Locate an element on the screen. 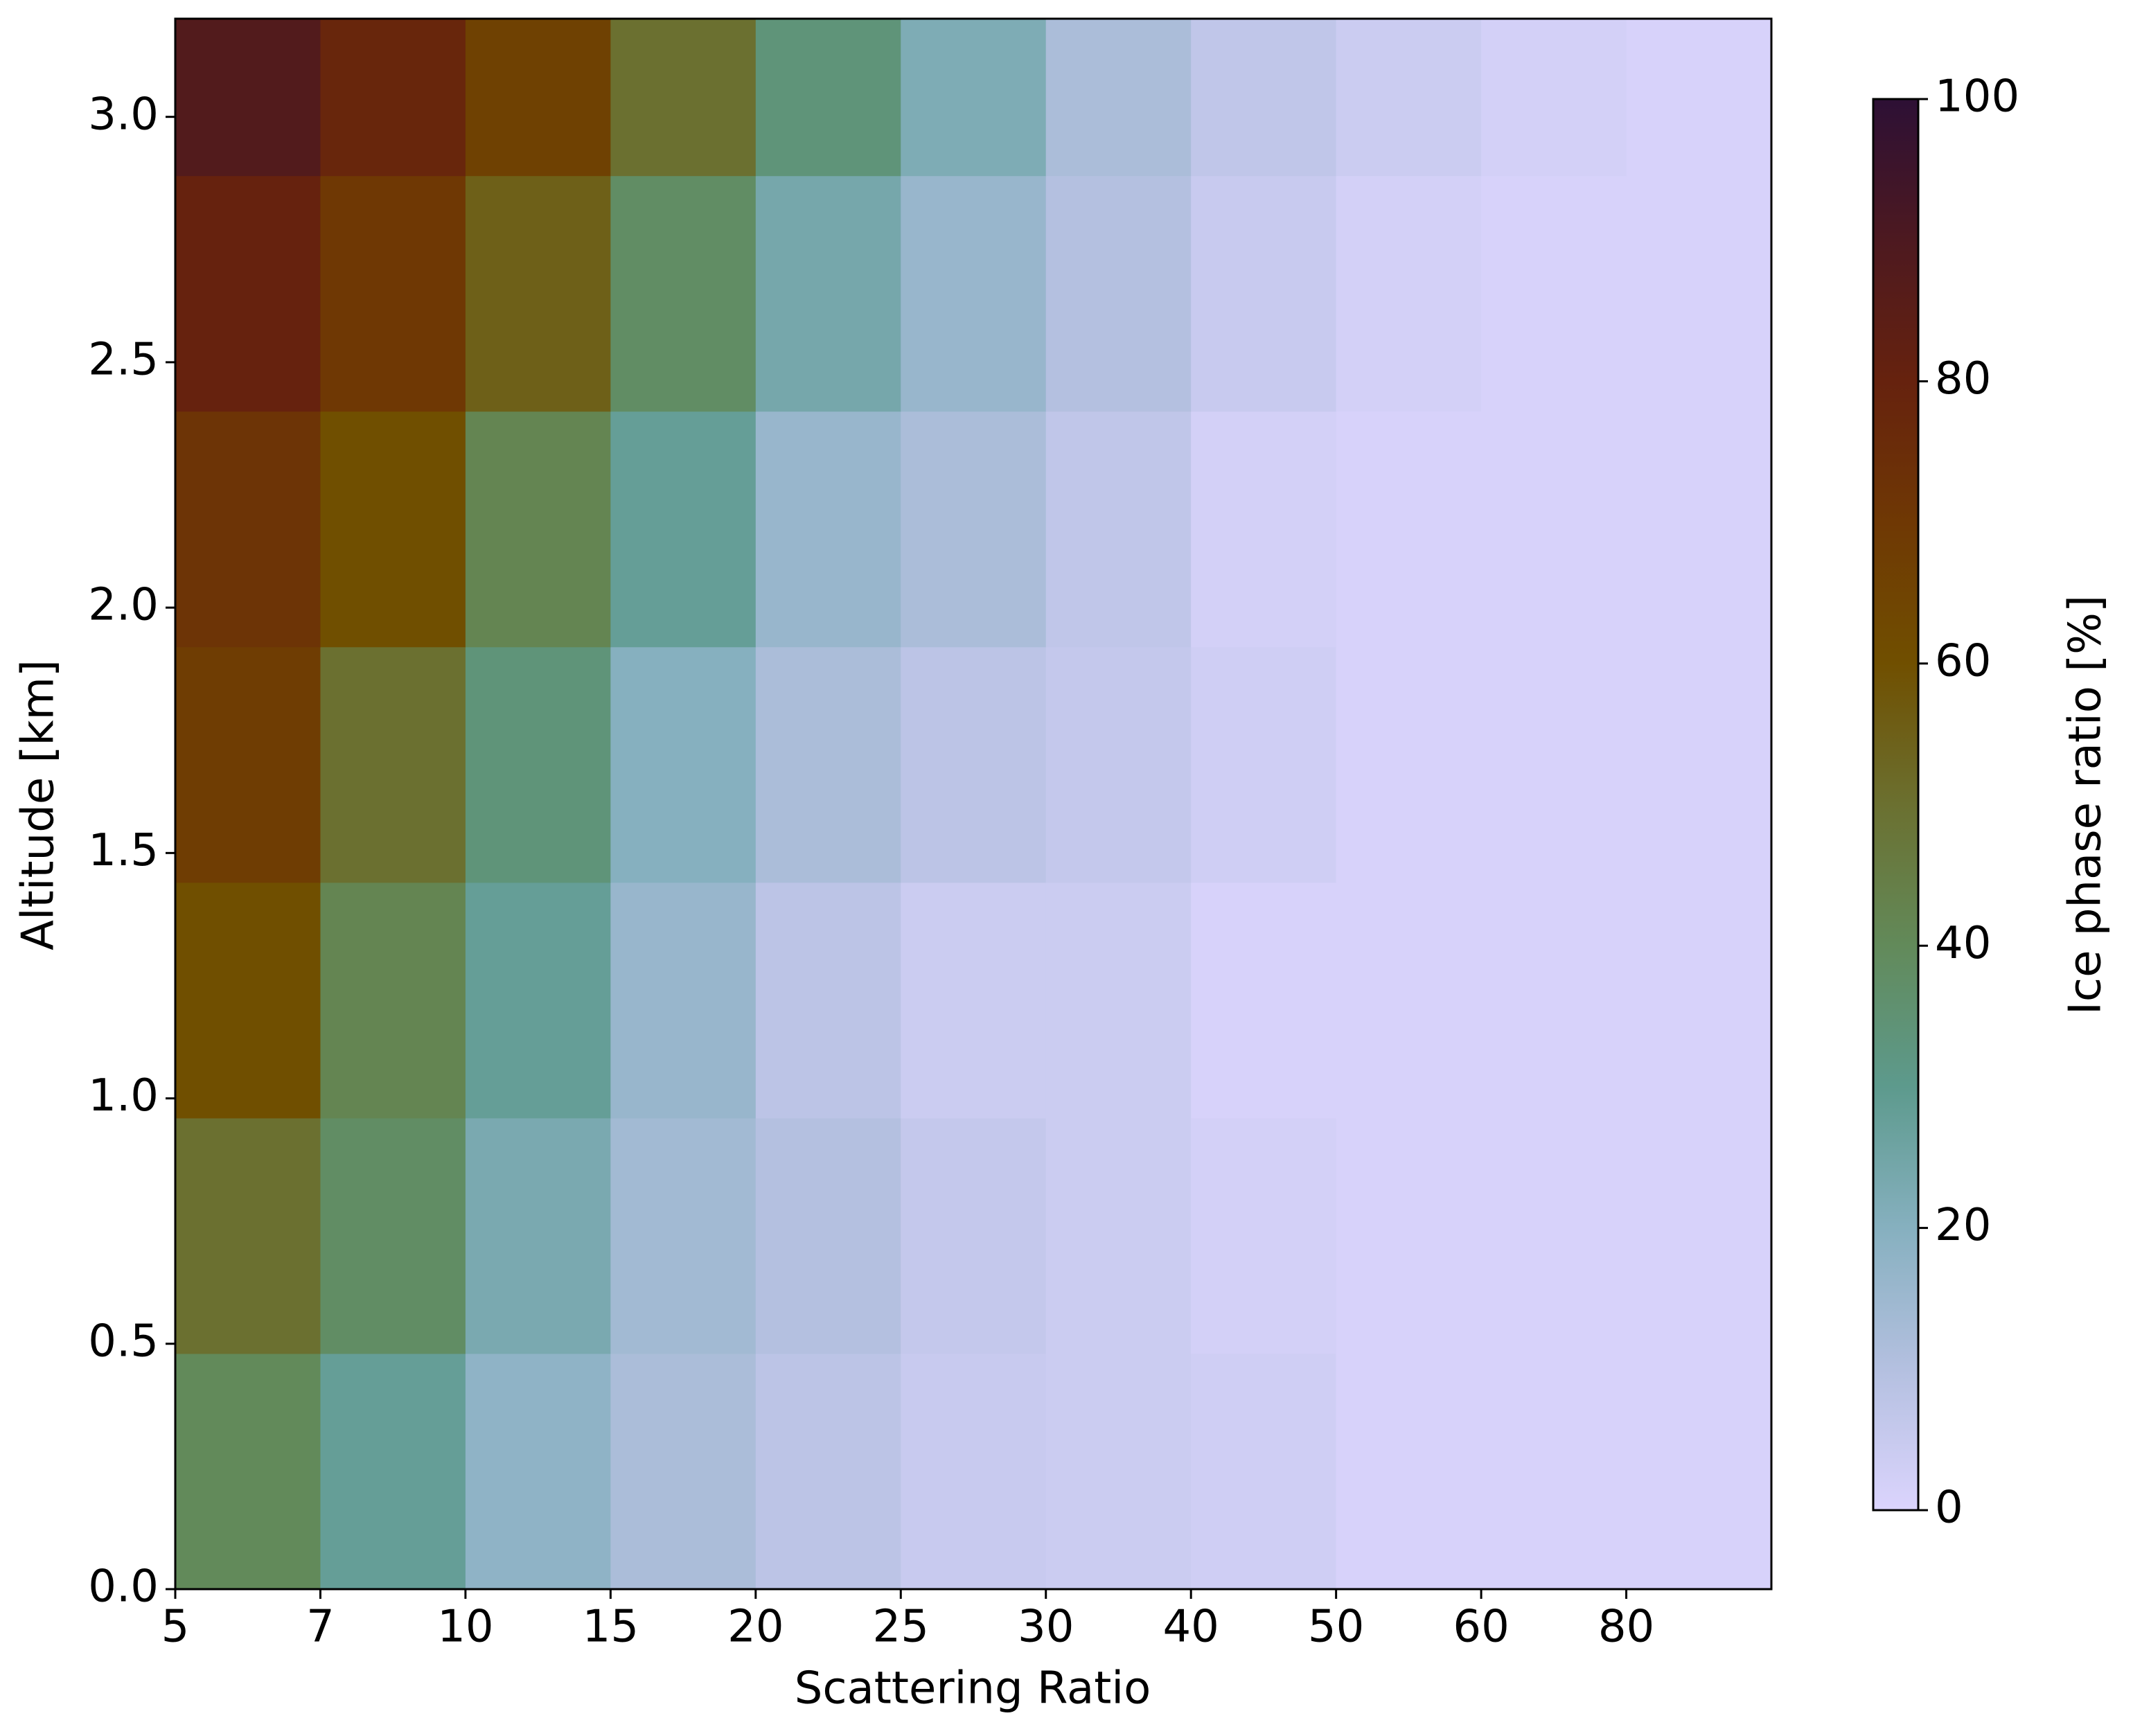 This screenshot has height=1736, width=2133. y-tick-label: 2.0 is located at coordinates (124, 606).